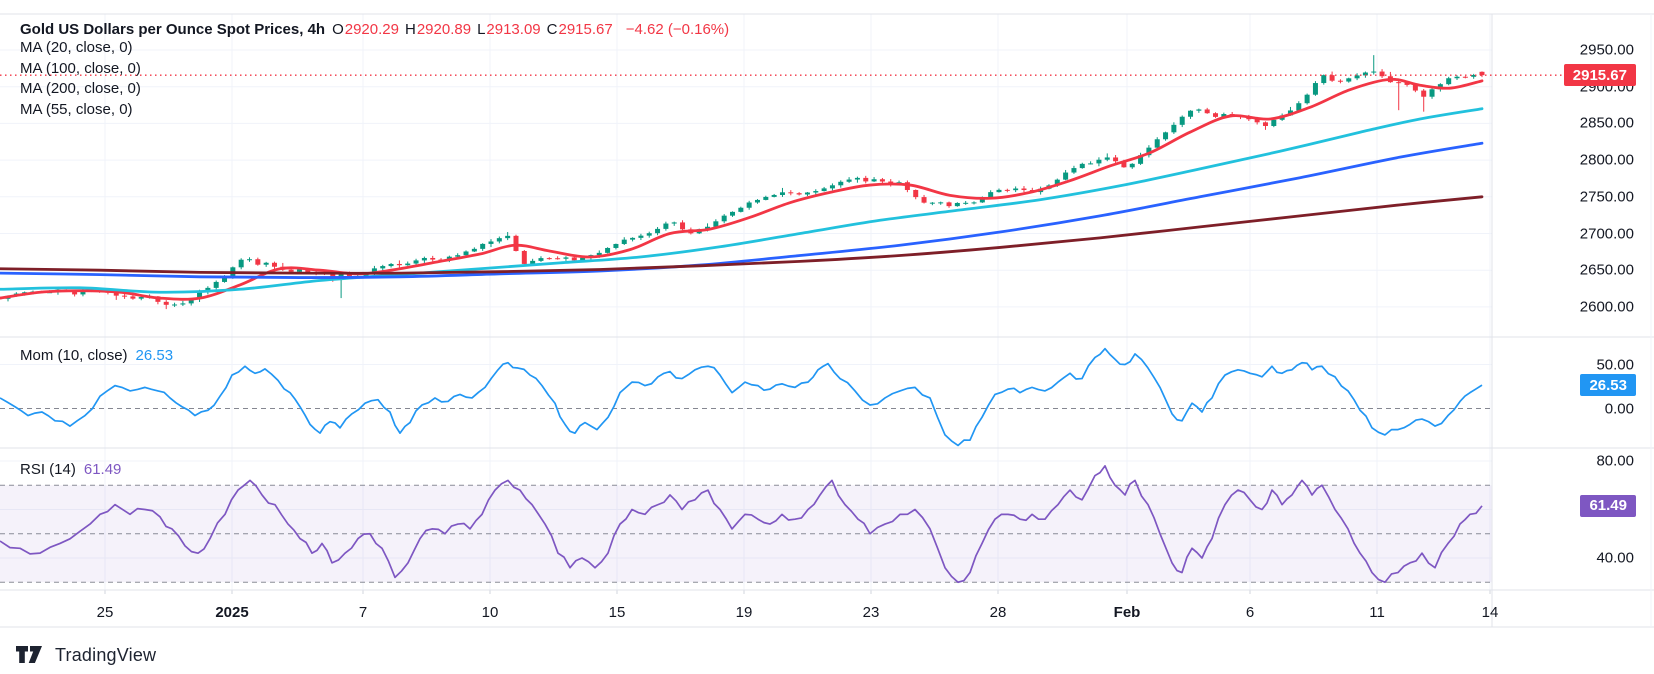 This screenshot has height=674, width=1654. What do you see at coordinates (617, 612) in the screenshot?
I see `time-axis-label: 15` at bounding box center [617, 612].